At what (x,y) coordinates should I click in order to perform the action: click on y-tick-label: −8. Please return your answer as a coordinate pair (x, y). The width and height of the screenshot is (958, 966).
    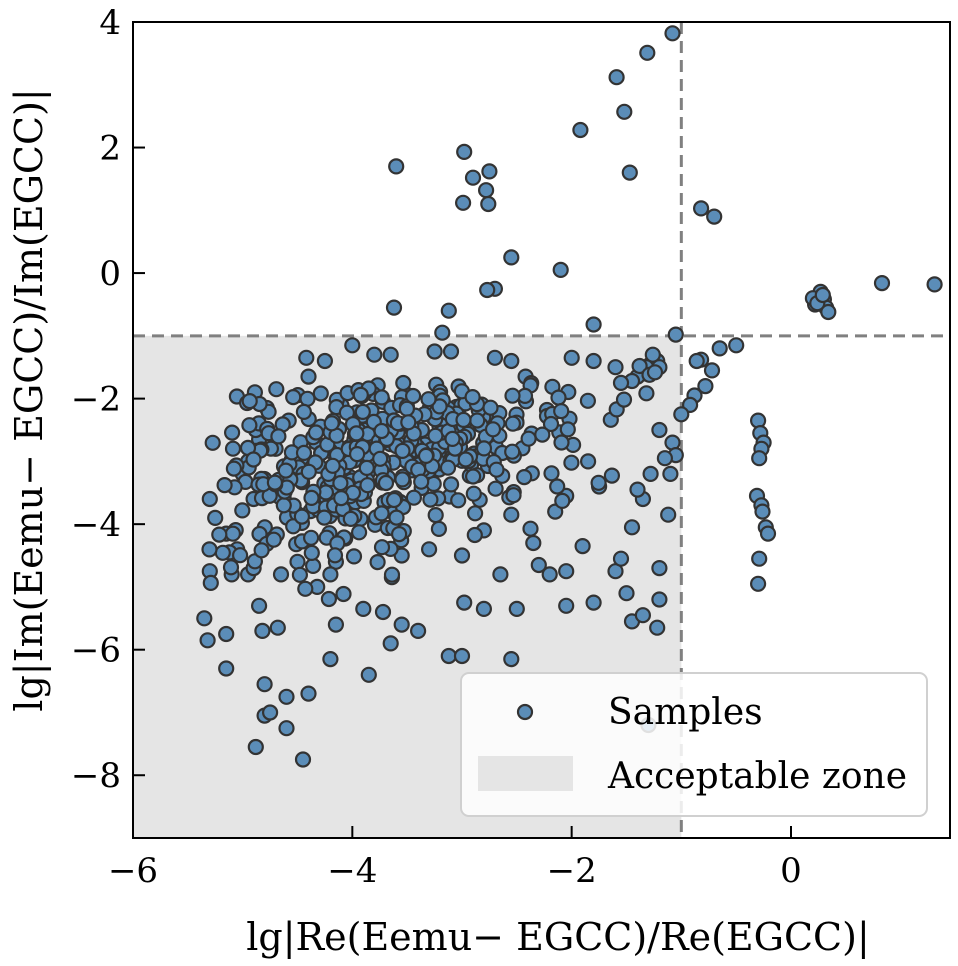
    Looking at the image, I should click on (96, 776).